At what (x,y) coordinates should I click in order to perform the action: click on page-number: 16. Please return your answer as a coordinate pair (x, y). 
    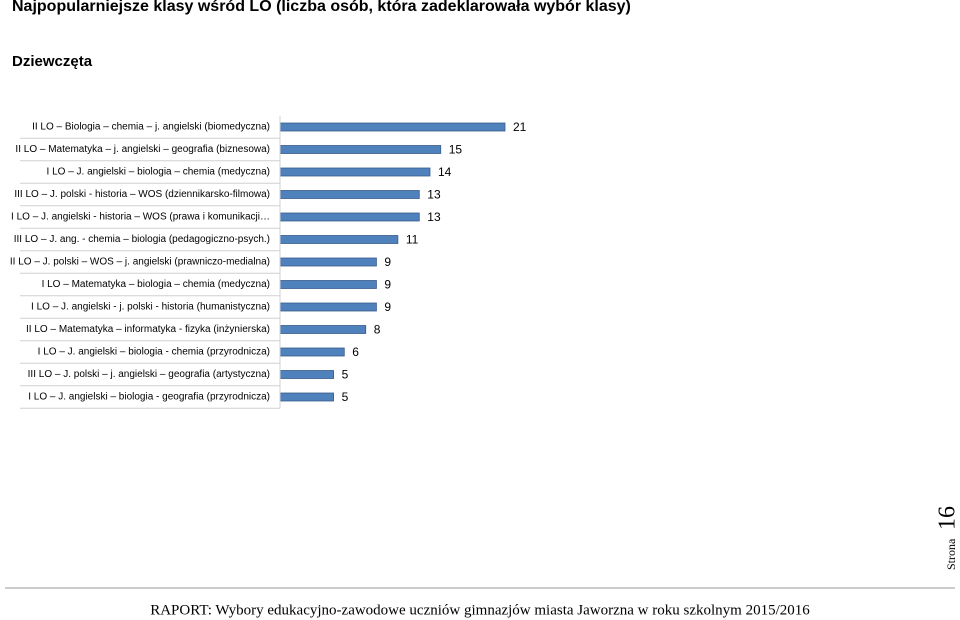
    Looking at the image, I should click on (947, 518).